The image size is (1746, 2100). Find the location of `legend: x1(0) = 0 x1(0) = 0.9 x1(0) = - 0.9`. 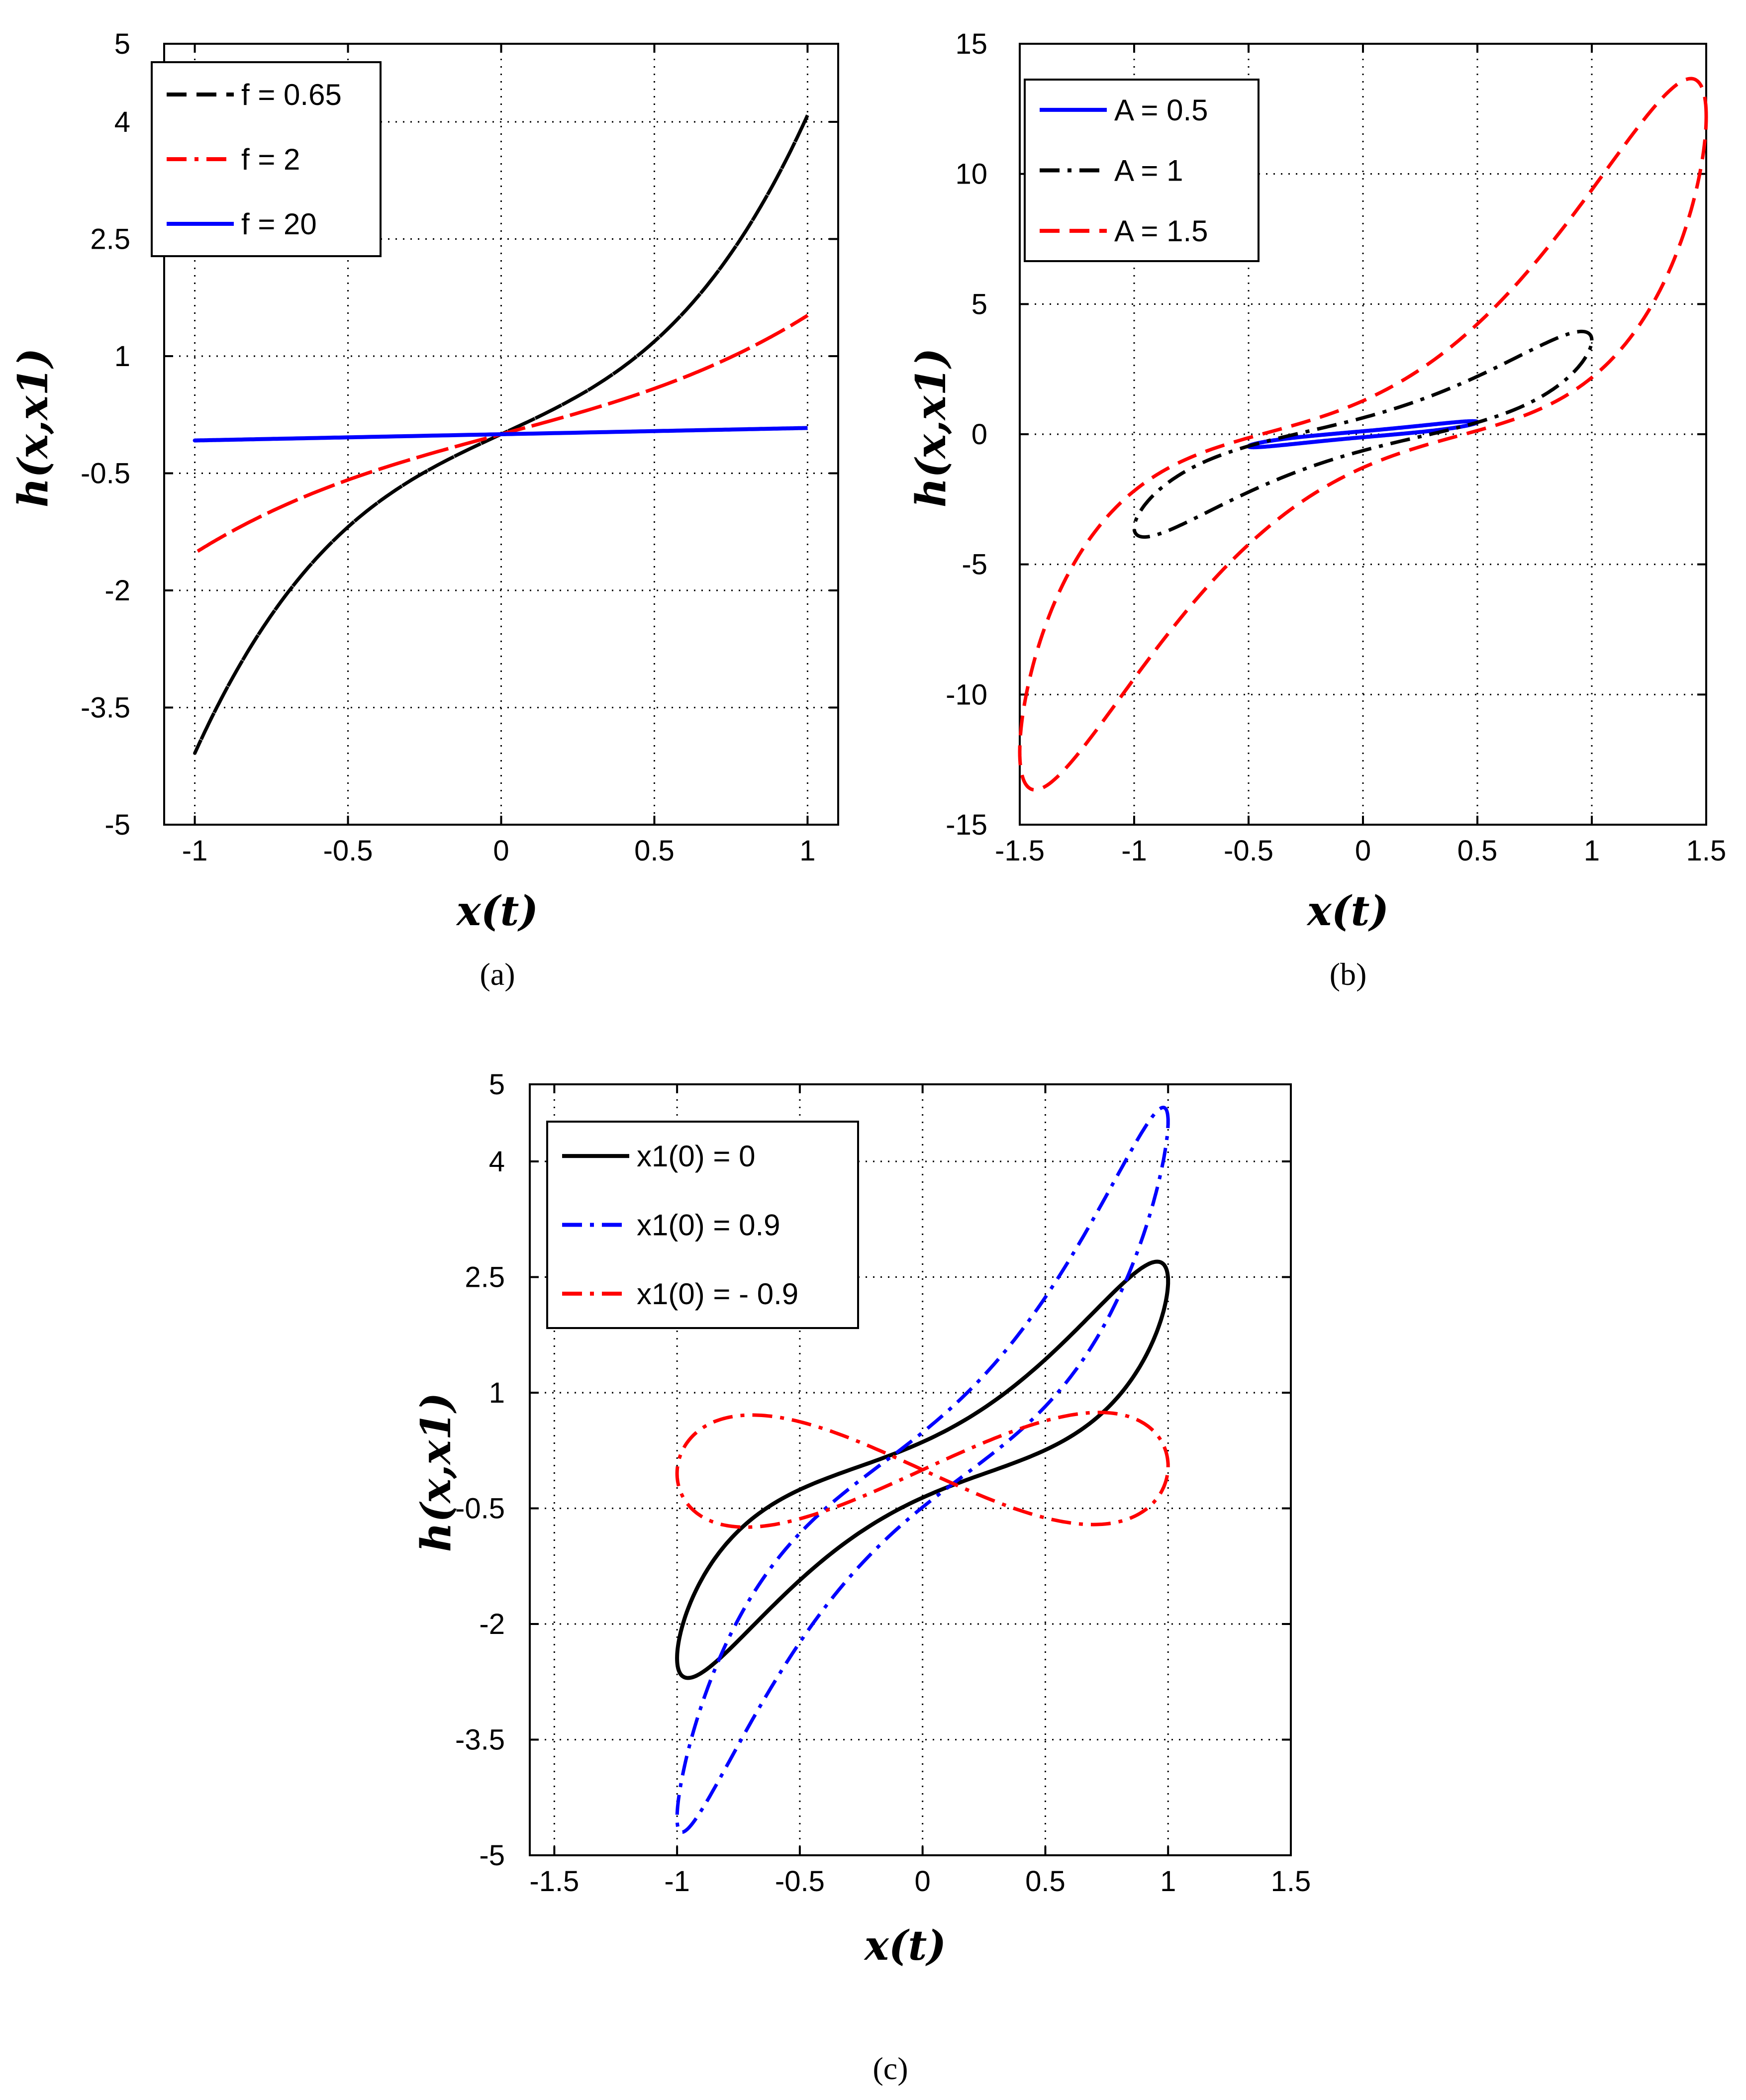

legend: x1(0) = 0 x1(0) = 0.9 x1(0) = - 0.9 is located at coordinates (702, 1225).